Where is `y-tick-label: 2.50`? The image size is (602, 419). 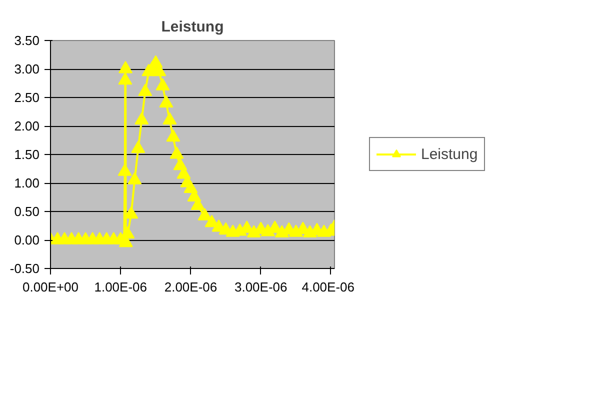 y-tick-label: 2.50 is located at coordinates (27, 97).